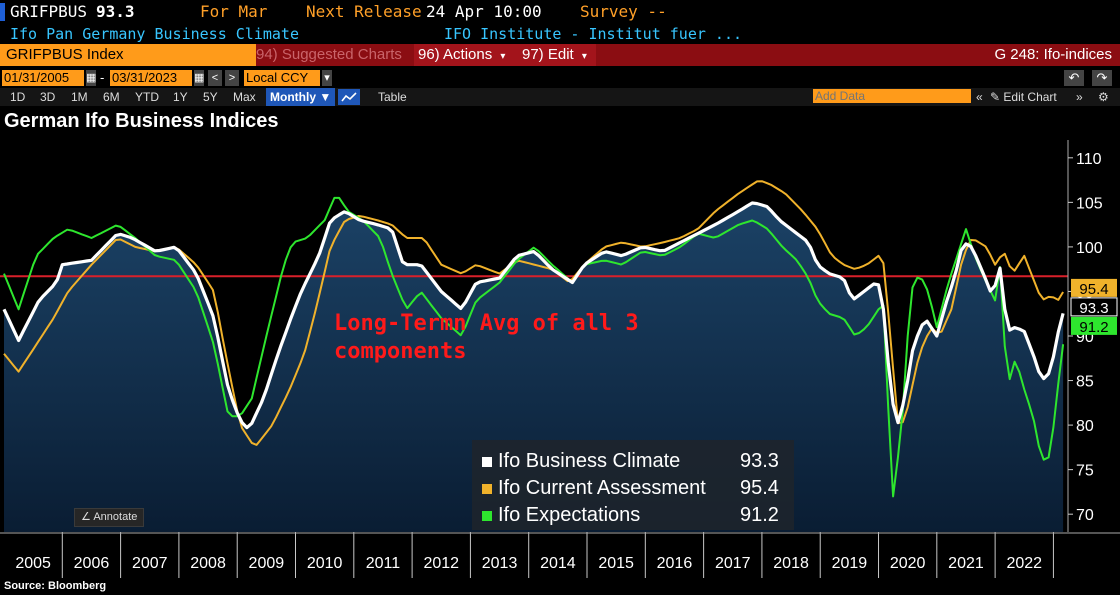 This screenshot has width=1120, height=595. I want to click on value-badge-text: 93.3, so click(1093, 308).